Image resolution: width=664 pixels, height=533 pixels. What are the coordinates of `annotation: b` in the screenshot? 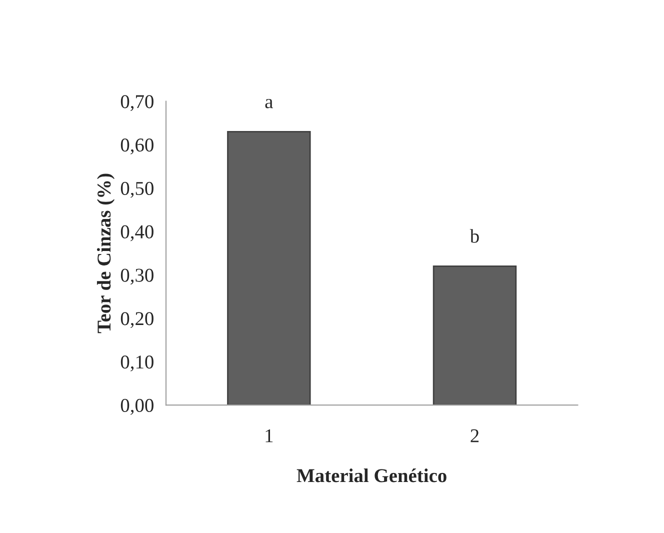 It's located at (474, 236).